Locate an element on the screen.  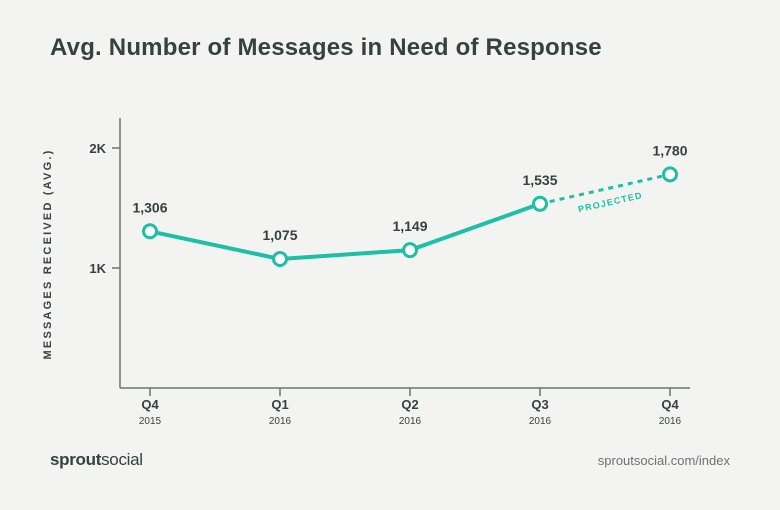
brand-logo-light: social is located at coordinates (122, 459).